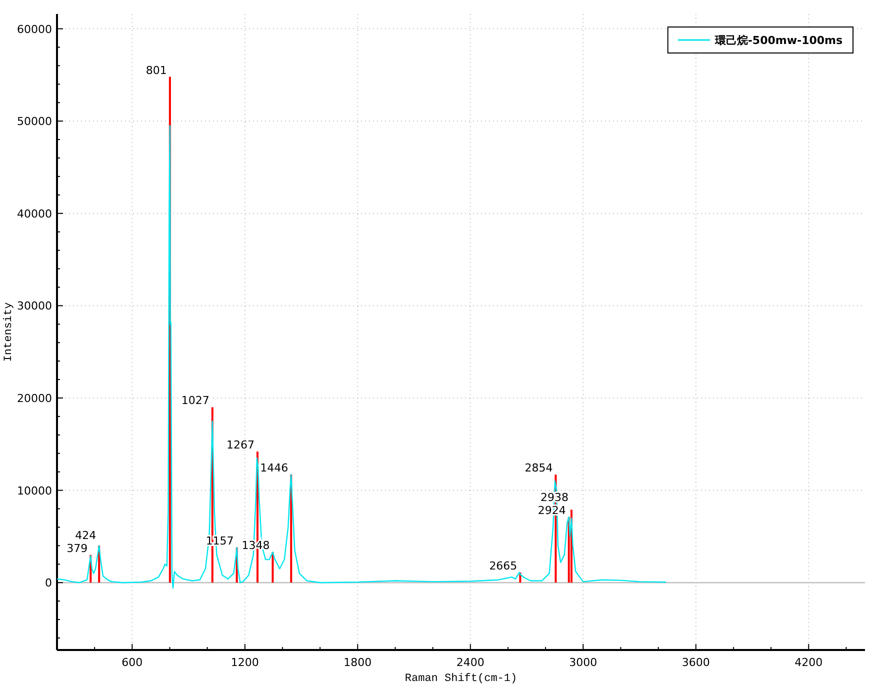 This screenshot has width=872, height=689. I want to click on y-tick-label: 20000, so click(34, 398).